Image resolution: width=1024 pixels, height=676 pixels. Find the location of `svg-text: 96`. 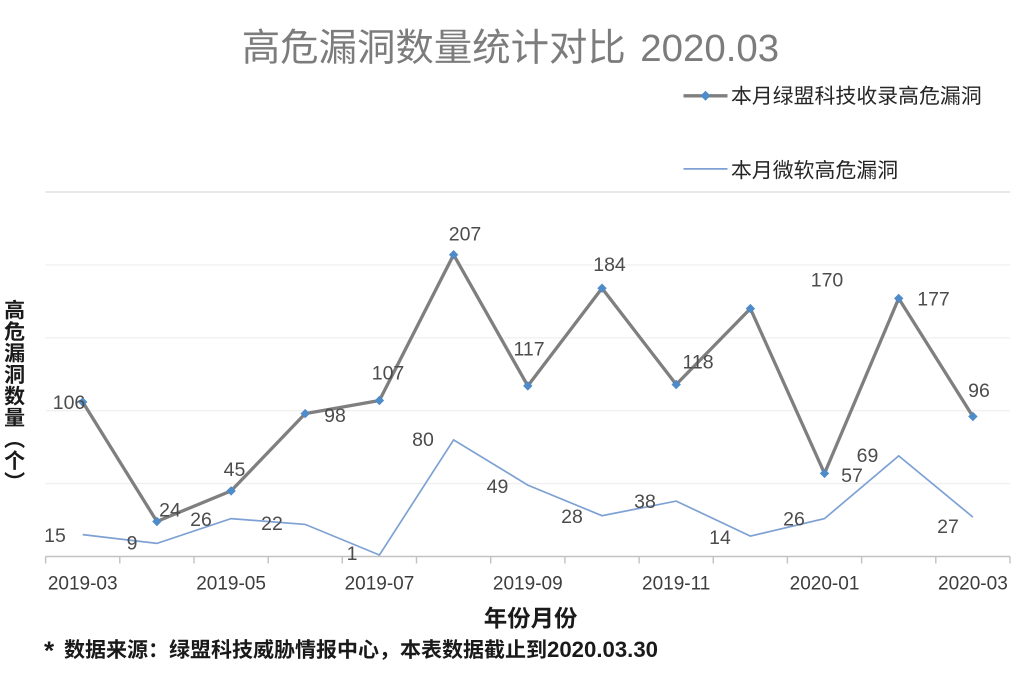

svg-text: 96 is located at coordinates (979, 391).